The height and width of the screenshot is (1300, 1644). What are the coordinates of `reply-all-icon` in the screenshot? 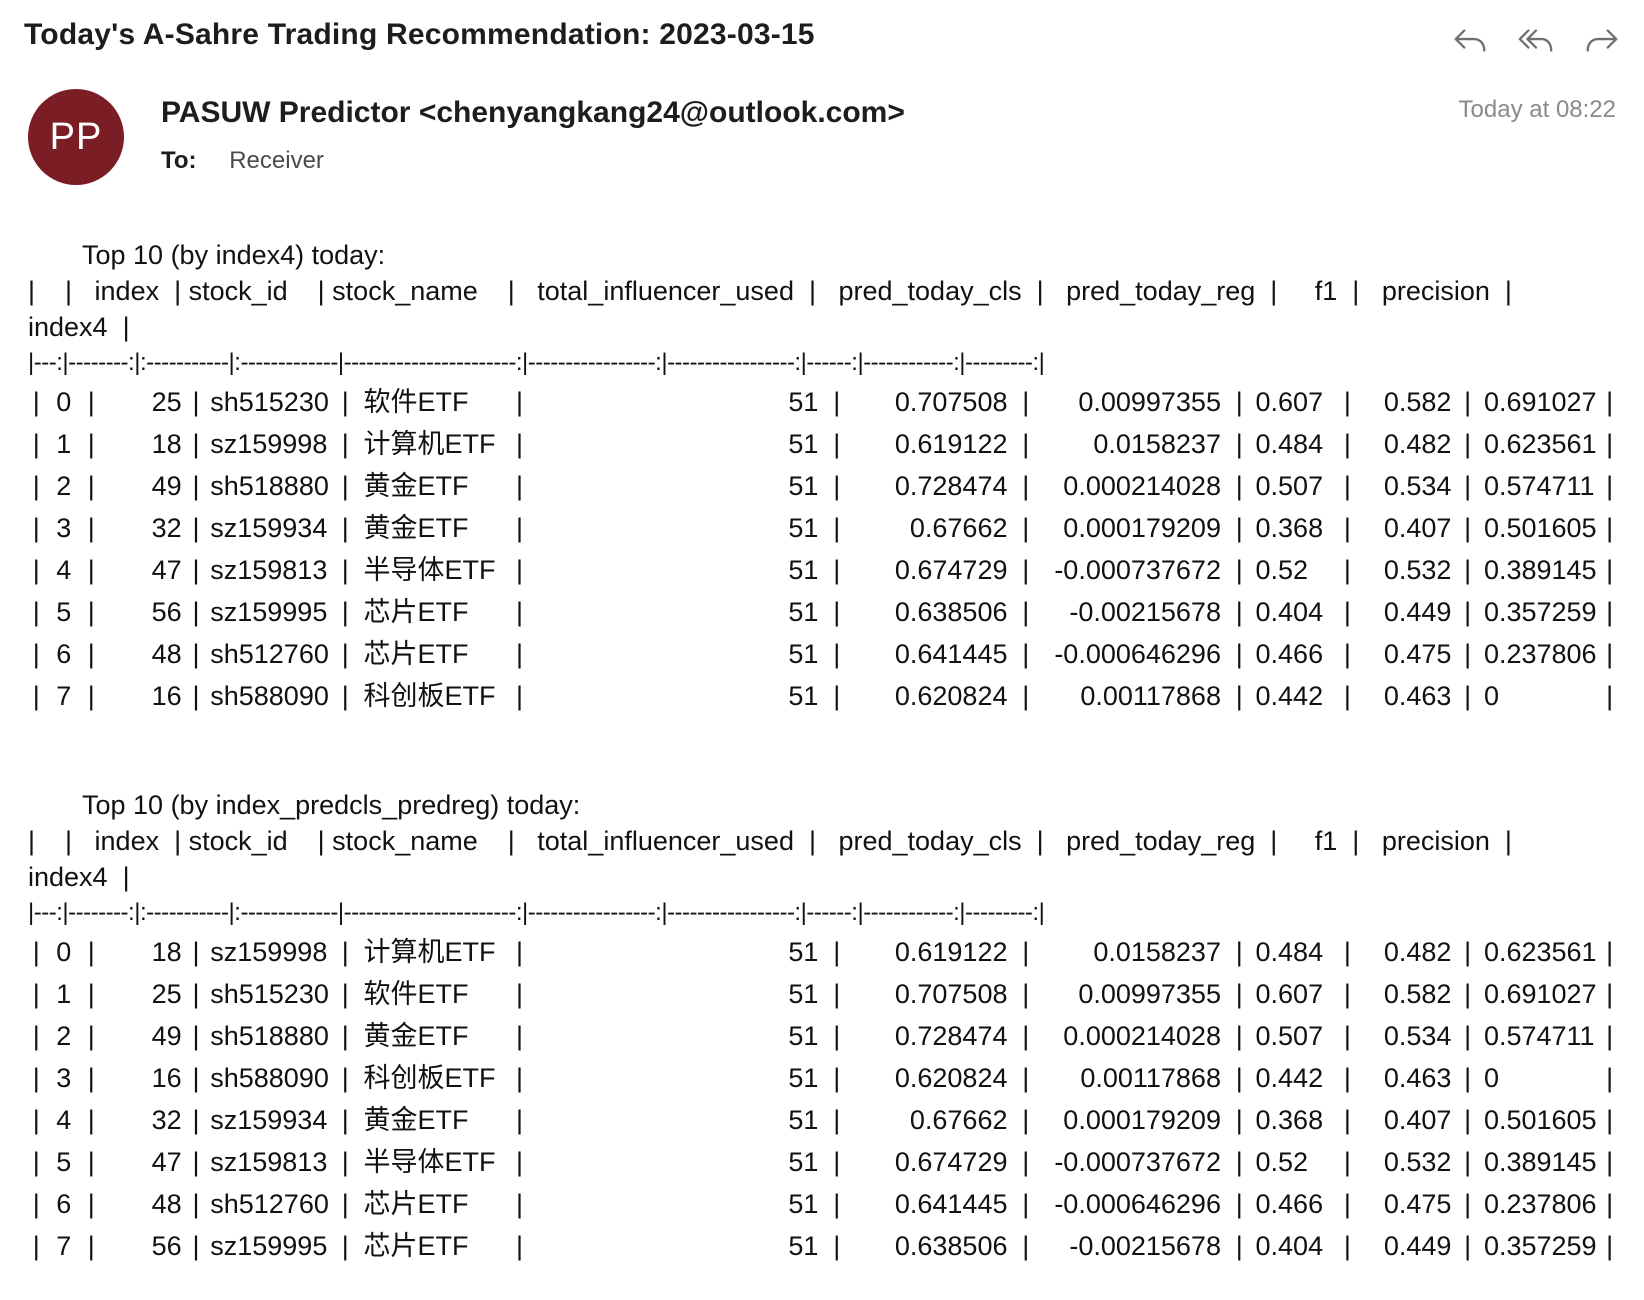 It's located at (1535, 40).